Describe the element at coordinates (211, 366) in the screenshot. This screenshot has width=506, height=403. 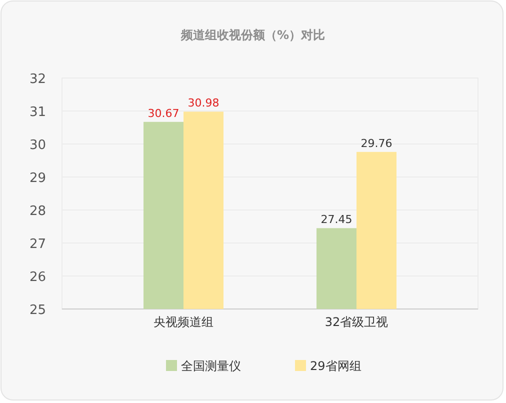
I see `legend-label: 全国测量仪` at that location.